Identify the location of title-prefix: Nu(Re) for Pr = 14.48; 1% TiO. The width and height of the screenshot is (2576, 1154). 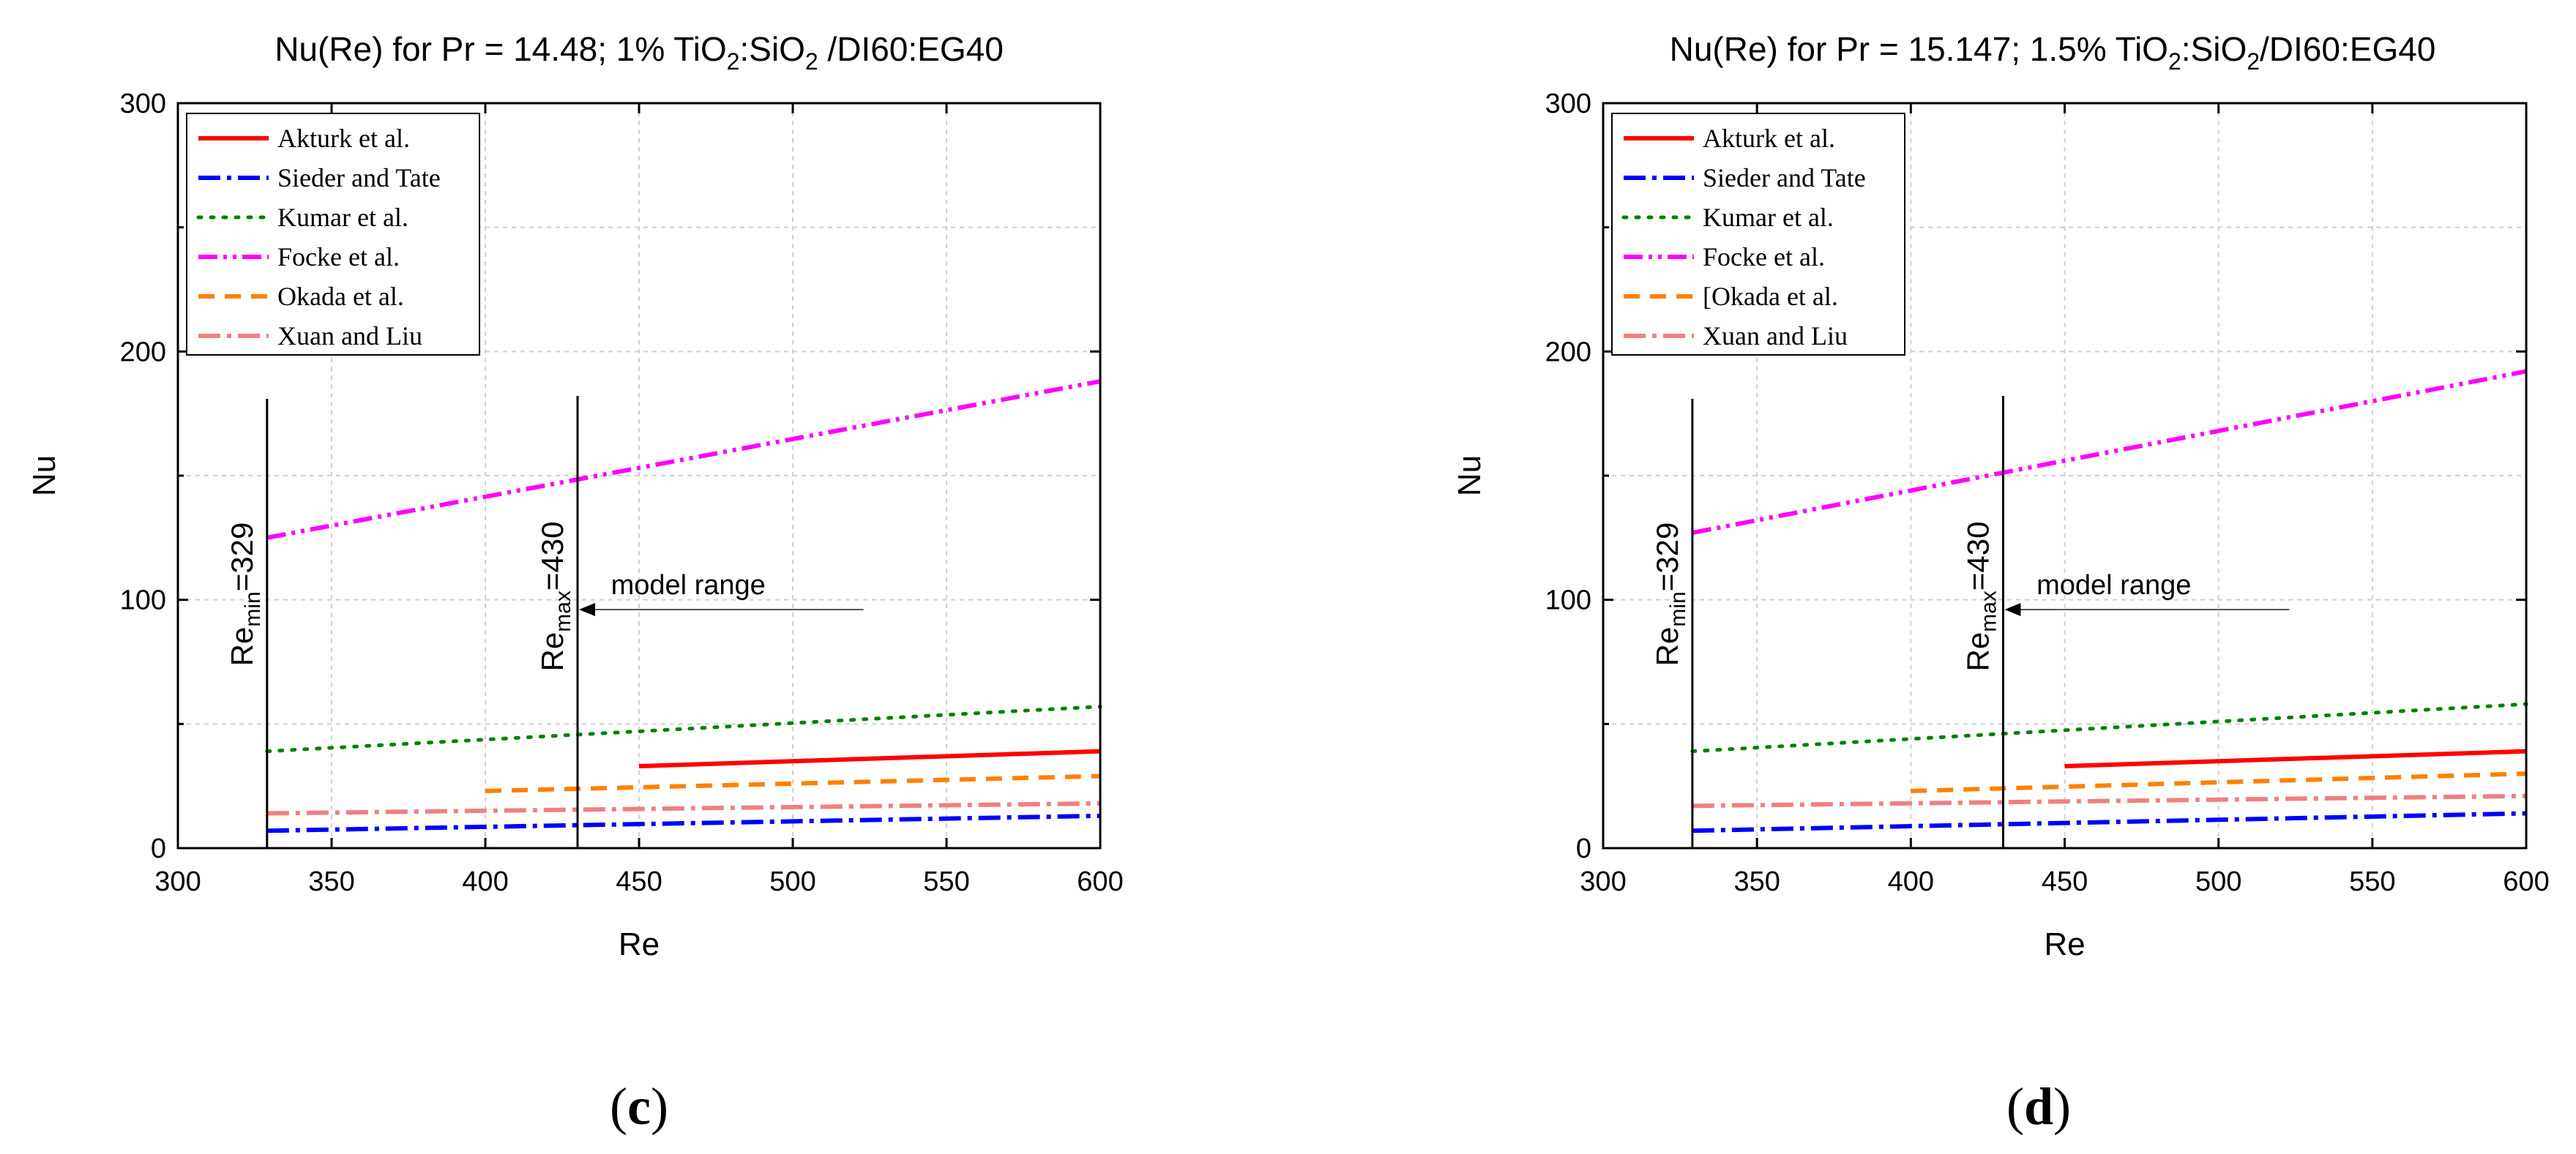
(500, 49).